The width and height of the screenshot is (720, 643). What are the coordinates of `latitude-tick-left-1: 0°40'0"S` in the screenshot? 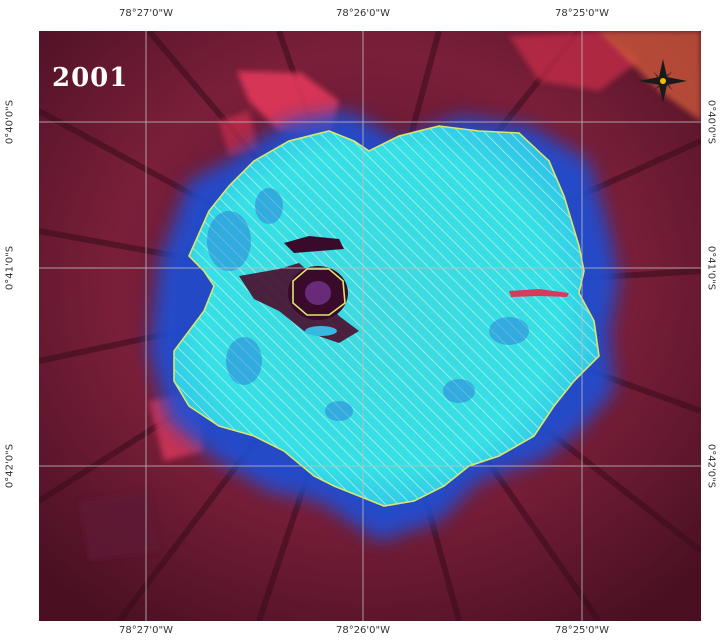 It's located at (10, 122).